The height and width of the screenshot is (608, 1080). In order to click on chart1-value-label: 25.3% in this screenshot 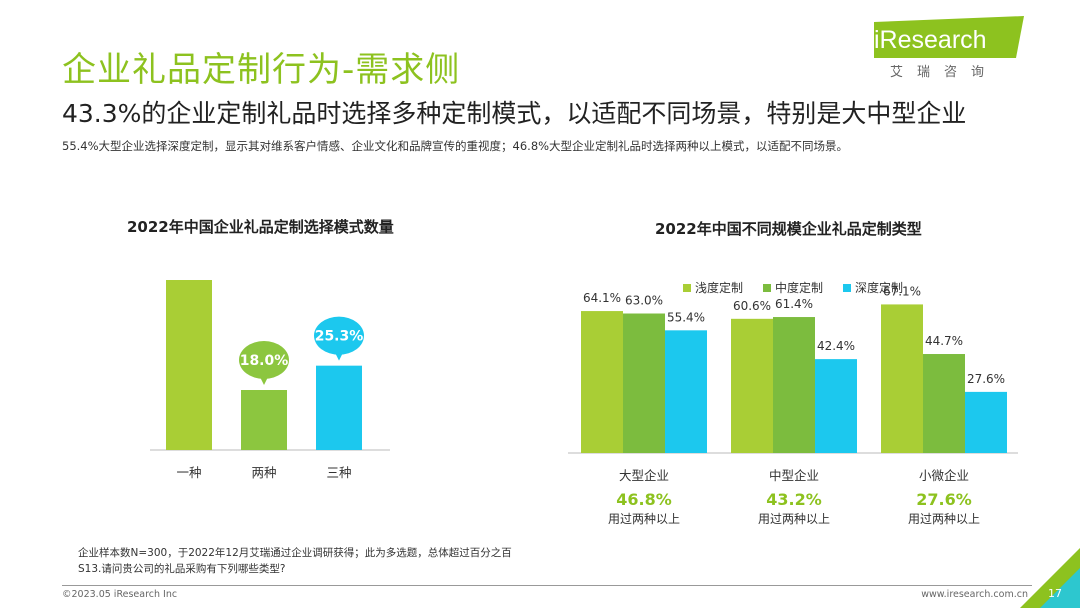, I will do `click(339, 337)`.